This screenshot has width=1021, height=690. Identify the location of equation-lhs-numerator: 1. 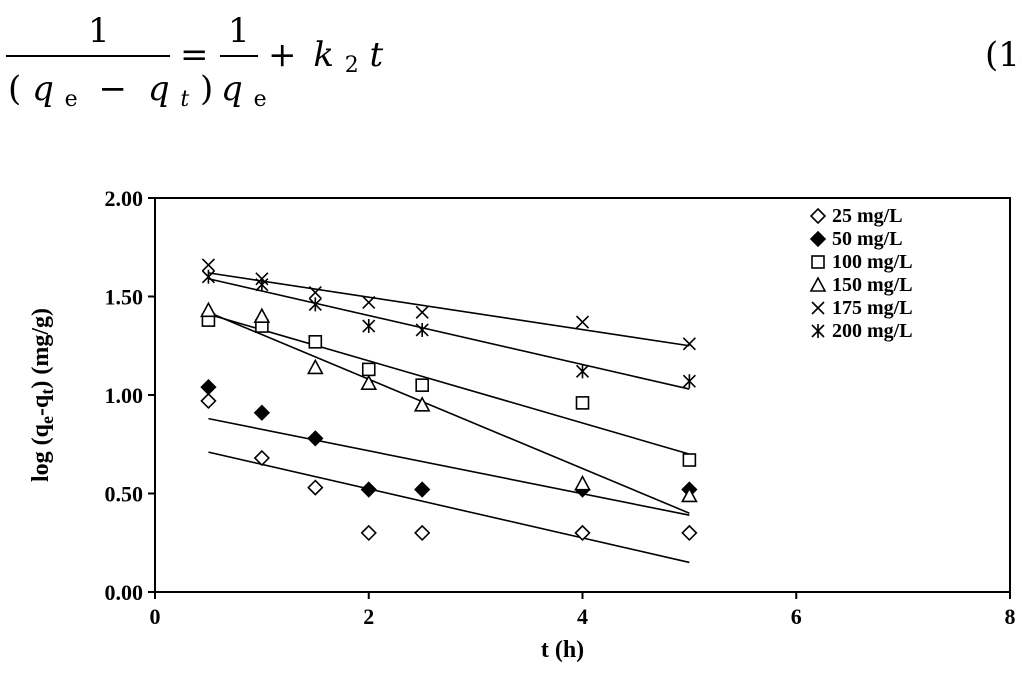
(99, 31).